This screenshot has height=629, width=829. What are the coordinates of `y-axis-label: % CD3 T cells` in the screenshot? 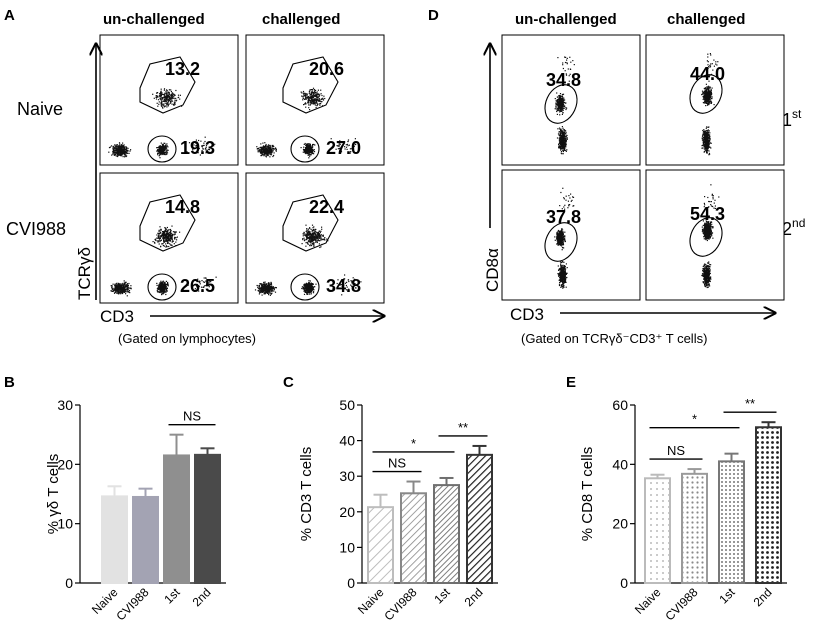 It's located at (306, 494).